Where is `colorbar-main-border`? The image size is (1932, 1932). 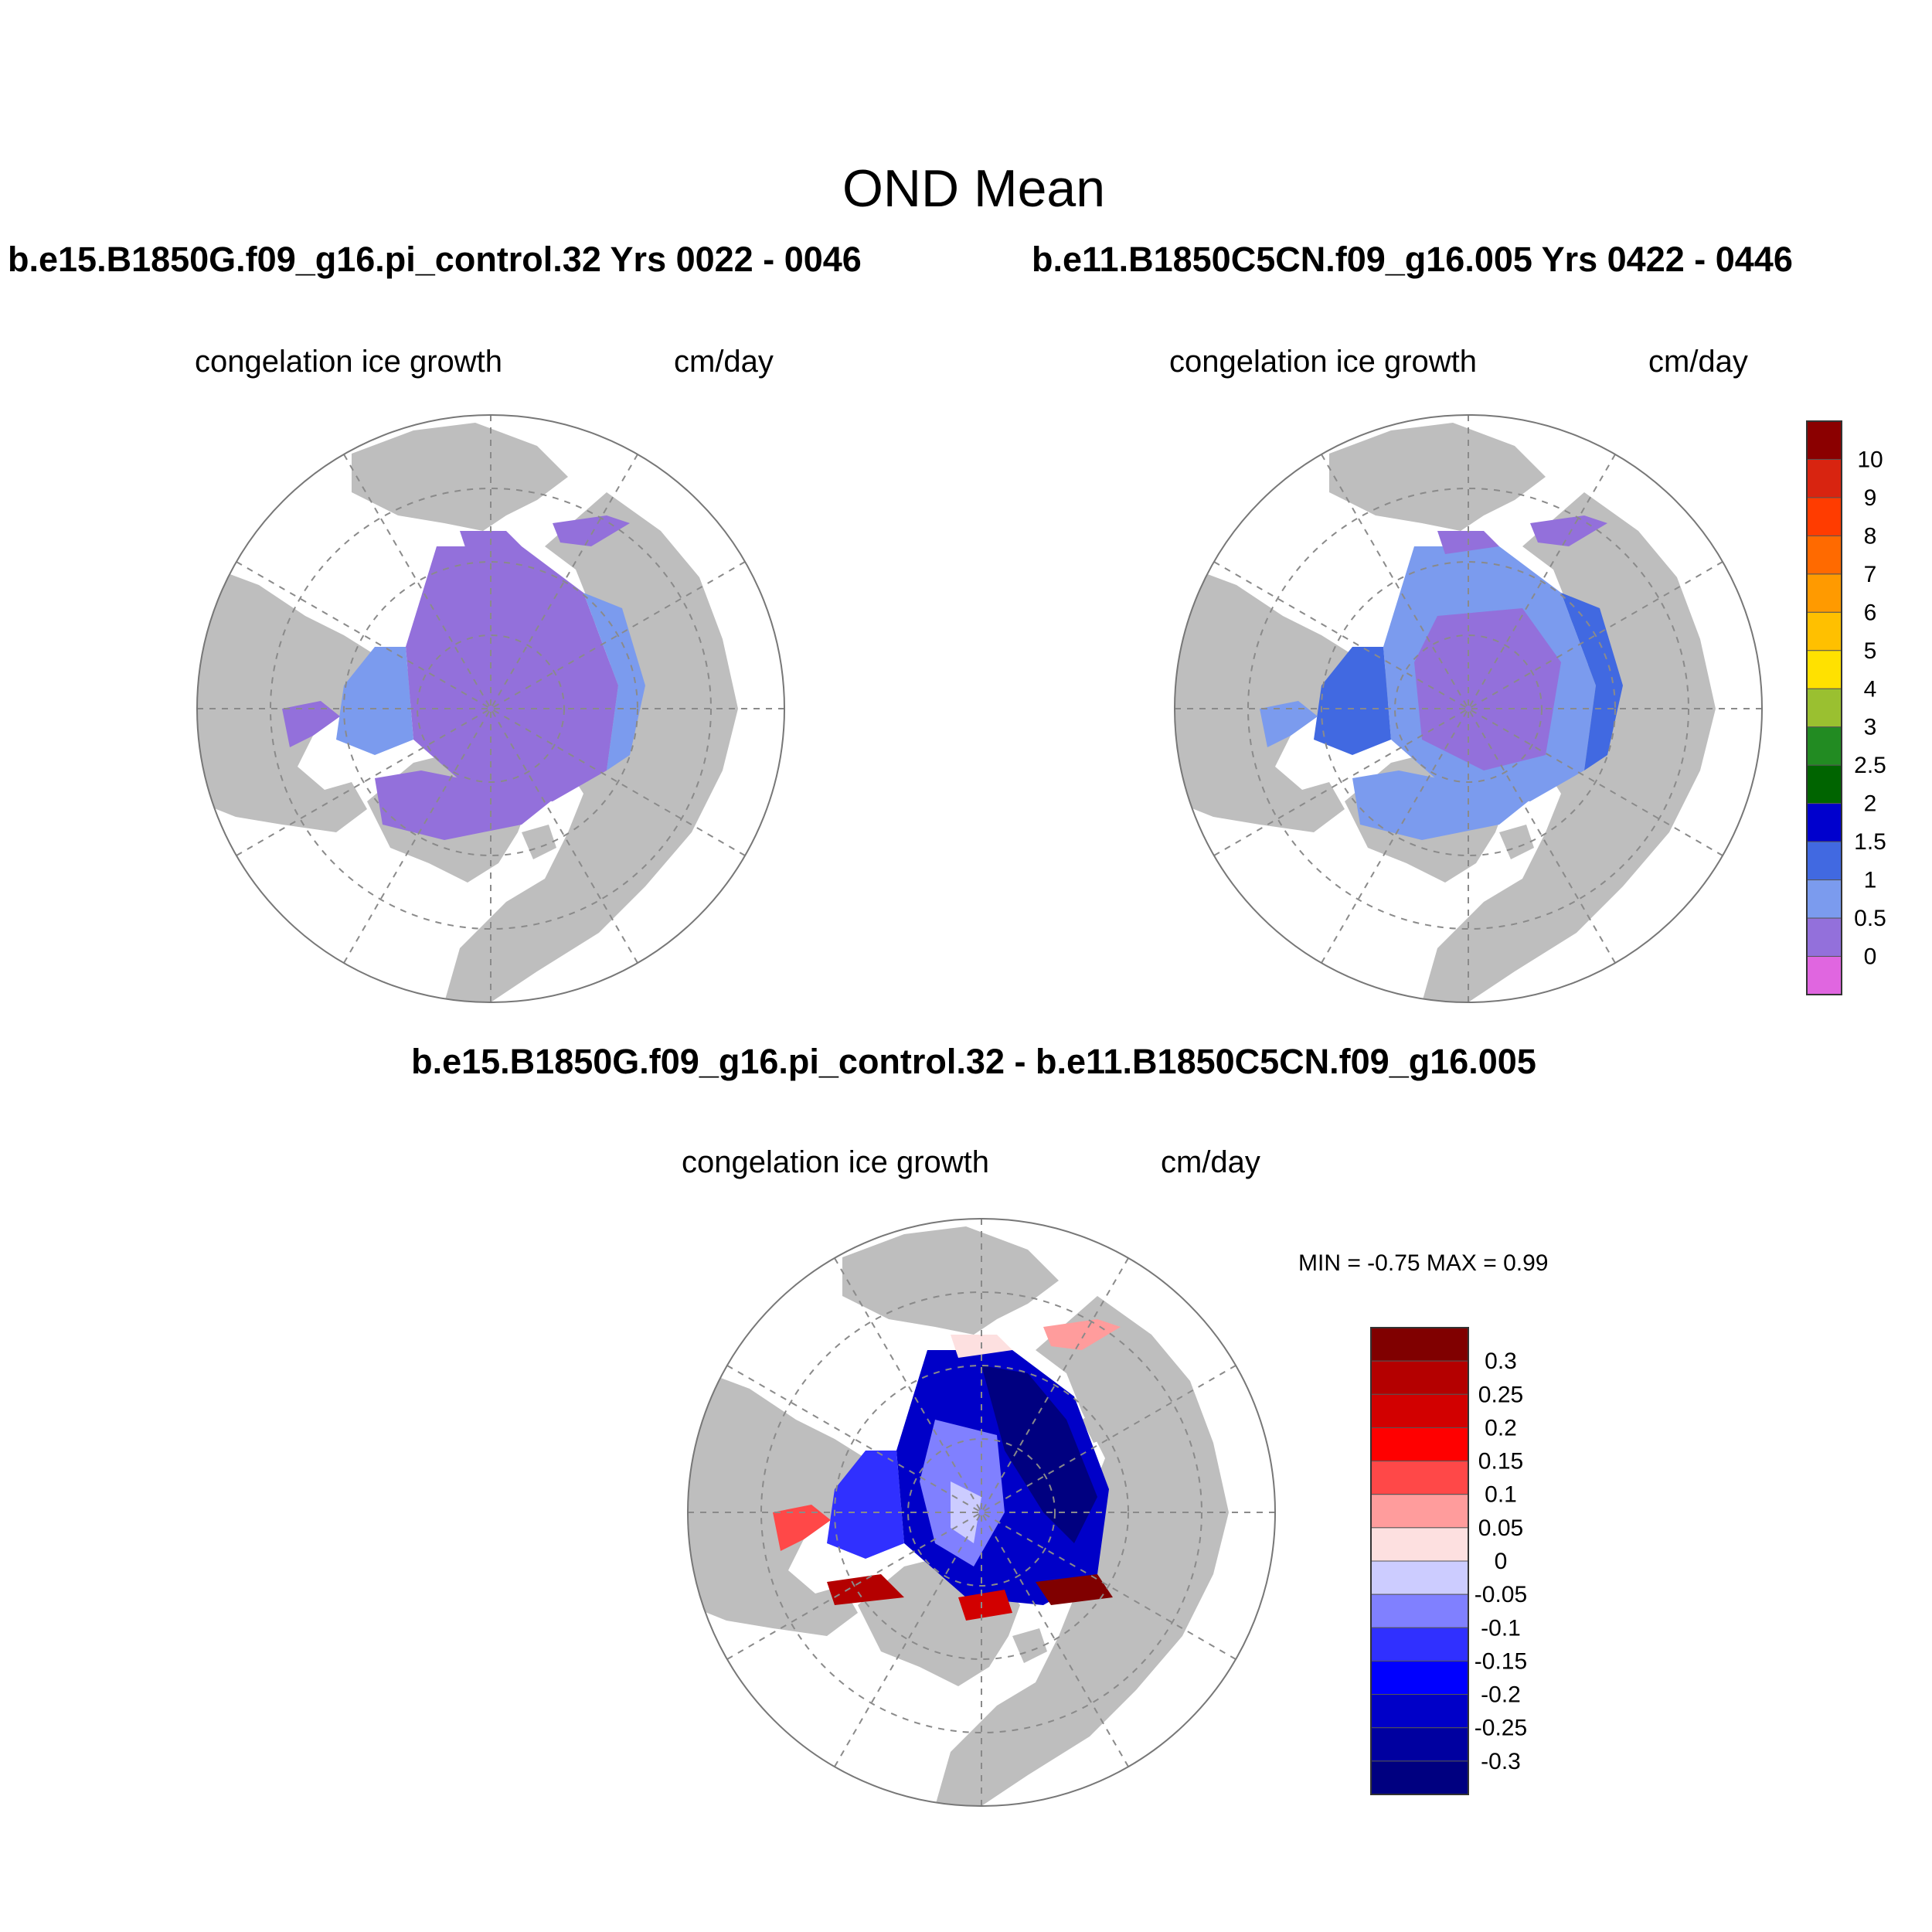
colorbar-main-border is located at coordinates (1824, 708).